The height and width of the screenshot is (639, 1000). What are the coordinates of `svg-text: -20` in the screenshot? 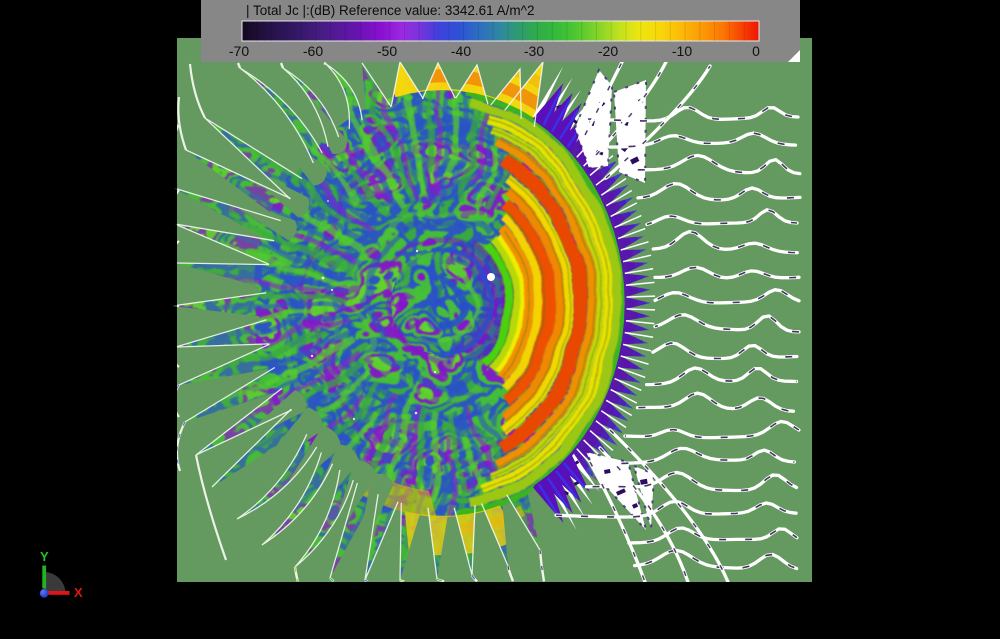 It's located at (608, 51).